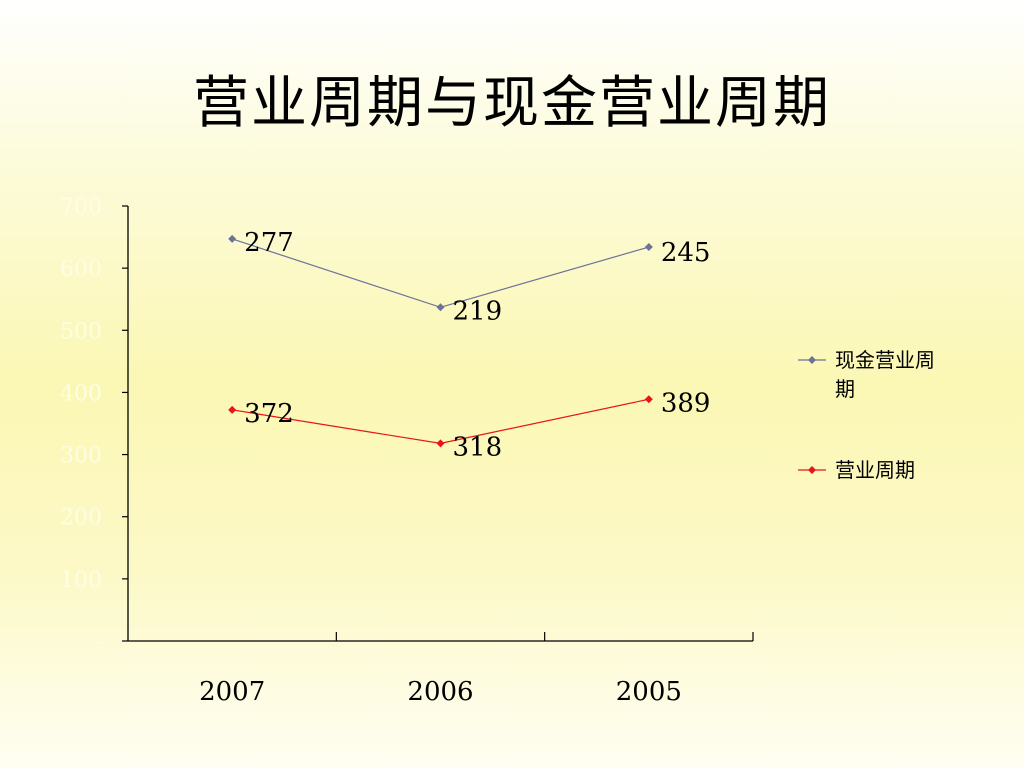  Describe the element at coordinates (81, 207) in the screenshot. I see `y-tick-label: 700` at that location.